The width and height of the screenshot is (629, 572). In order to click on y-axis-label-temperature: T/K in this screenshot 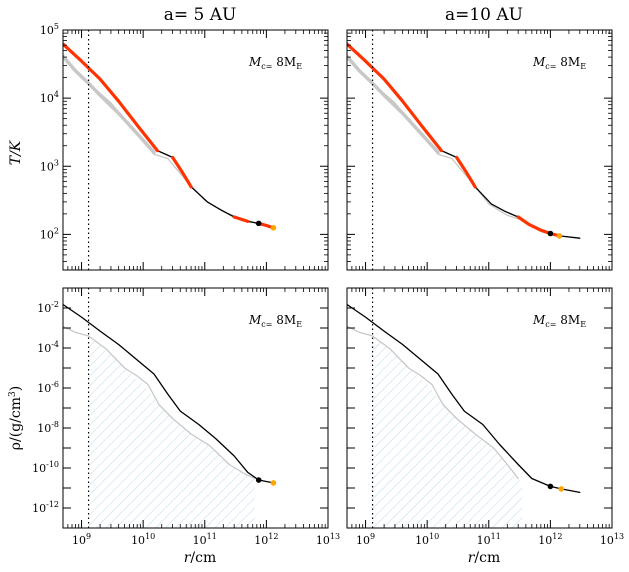, I will do `click(16, 152)`.